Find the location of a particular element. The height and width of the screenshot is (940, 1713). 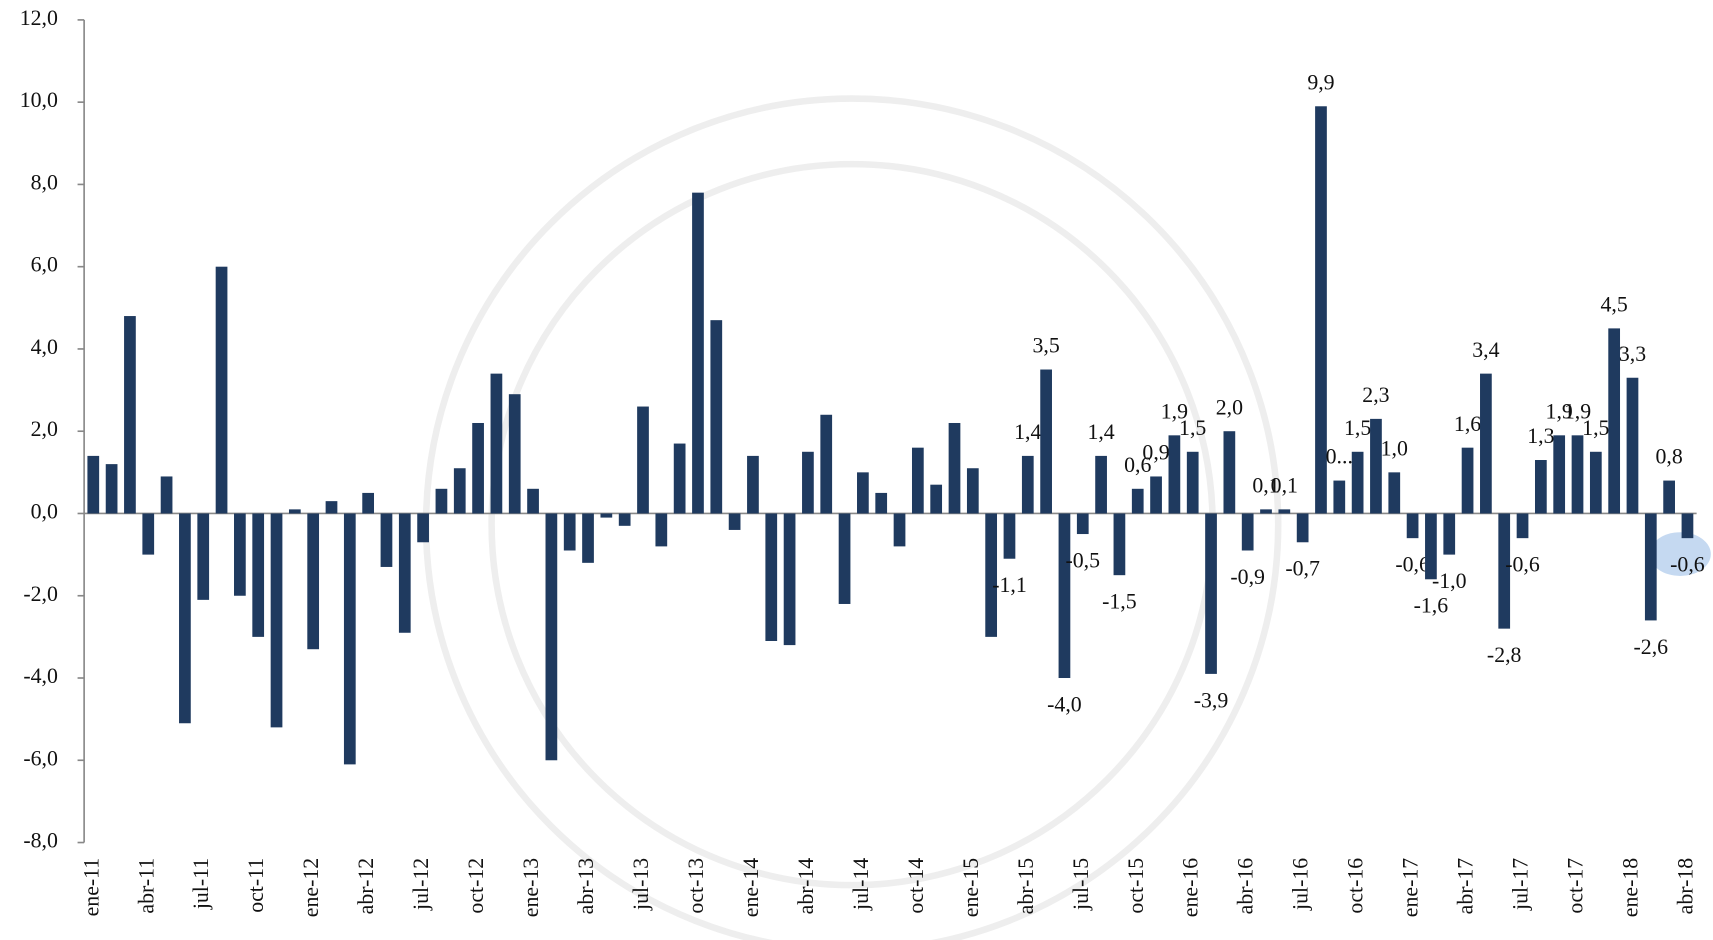

x-tick-label: ene-12 is located at coordinates (311, 887).